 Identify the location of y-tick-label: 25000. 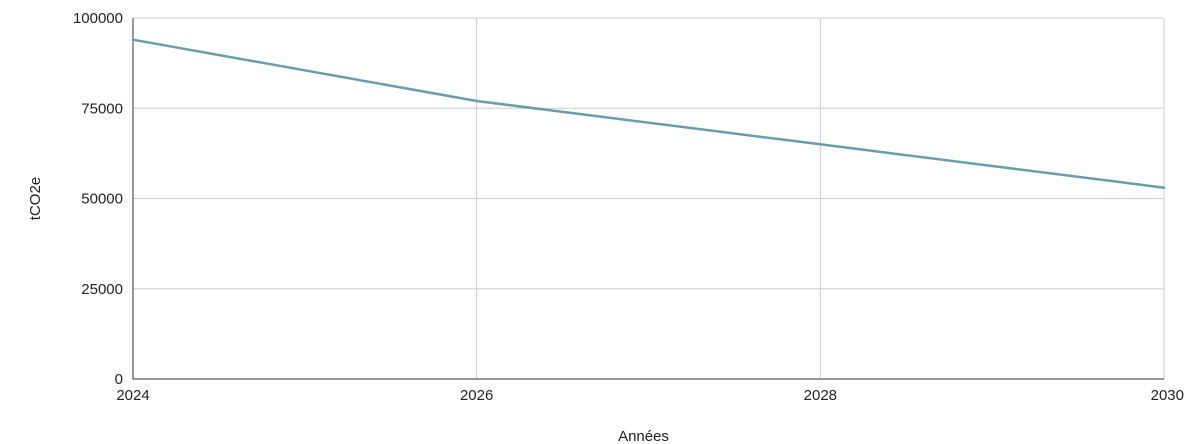
(102, 289).